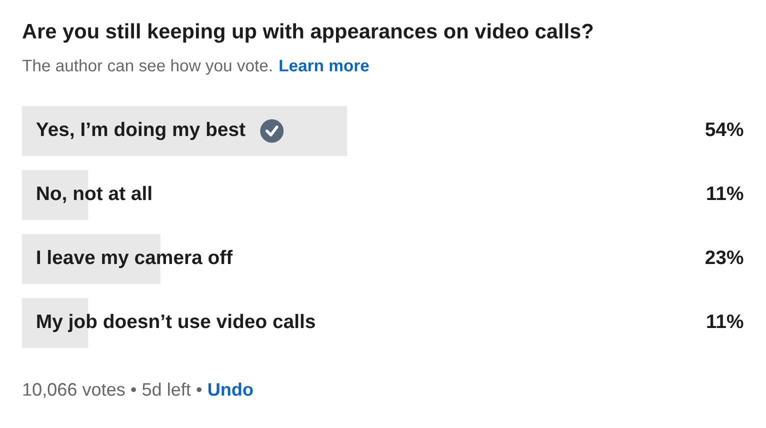 This screenshot has height=428, width=766. I want to click on y-tick-label: No, not at all, so click(94, 195).